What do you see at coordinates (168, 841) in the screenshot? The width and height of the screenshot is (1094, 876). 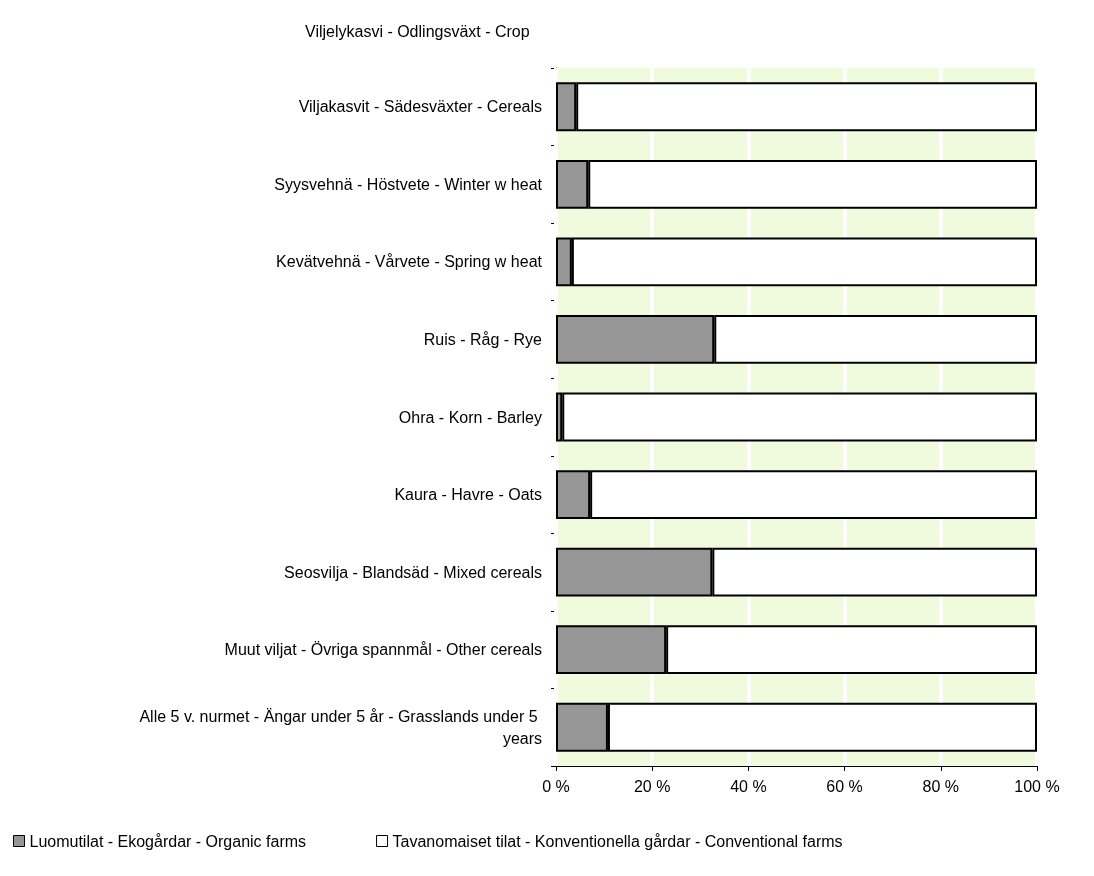 I see `legend-label: Luomutilat - Ekogårdar - Organic farms` at bounding box center [168, 841].